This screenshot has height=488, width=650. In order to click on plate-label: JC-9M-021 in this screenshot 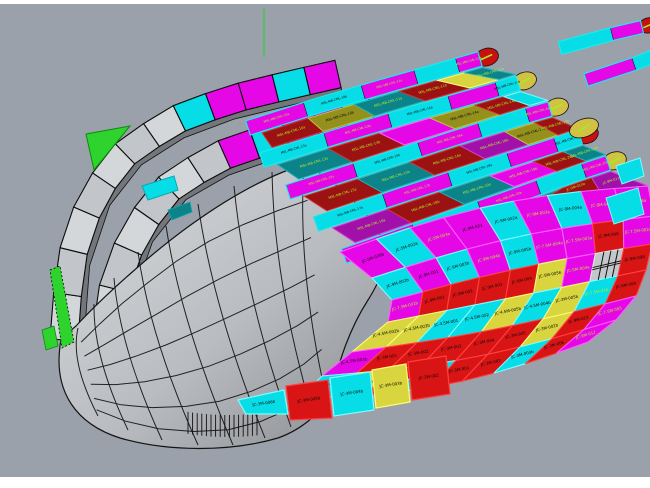, I will do `click(472, 227)`.